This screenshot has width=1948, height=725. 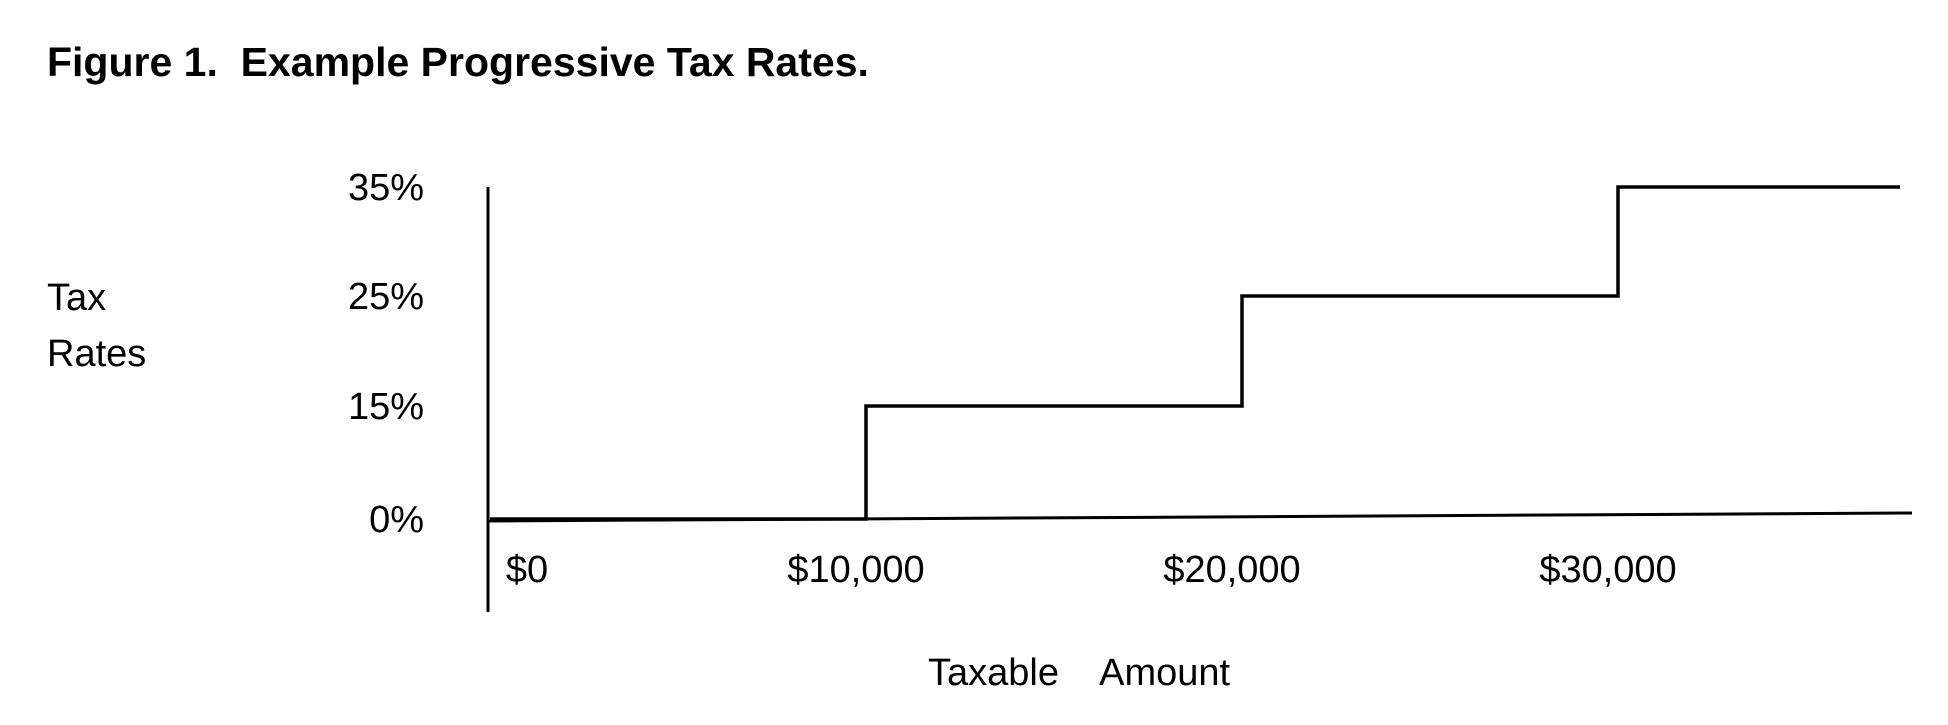 What do you see at coordinates (386, 188) in the screenshot?
I see `y-tick-label: 35%` at bounding box center [386, 188].